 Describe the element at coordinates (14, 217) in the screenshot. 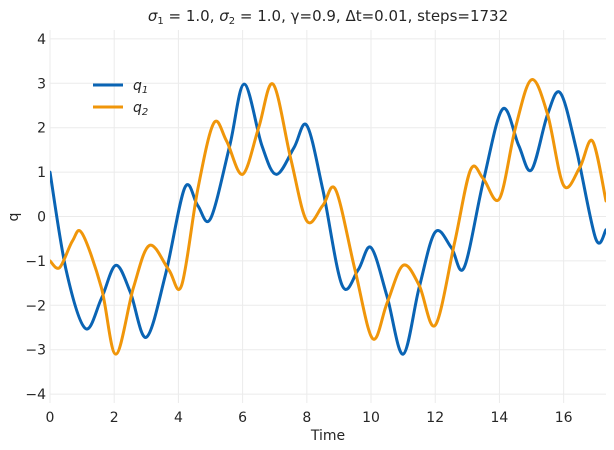

I see `y-axis-label: q` at that location.